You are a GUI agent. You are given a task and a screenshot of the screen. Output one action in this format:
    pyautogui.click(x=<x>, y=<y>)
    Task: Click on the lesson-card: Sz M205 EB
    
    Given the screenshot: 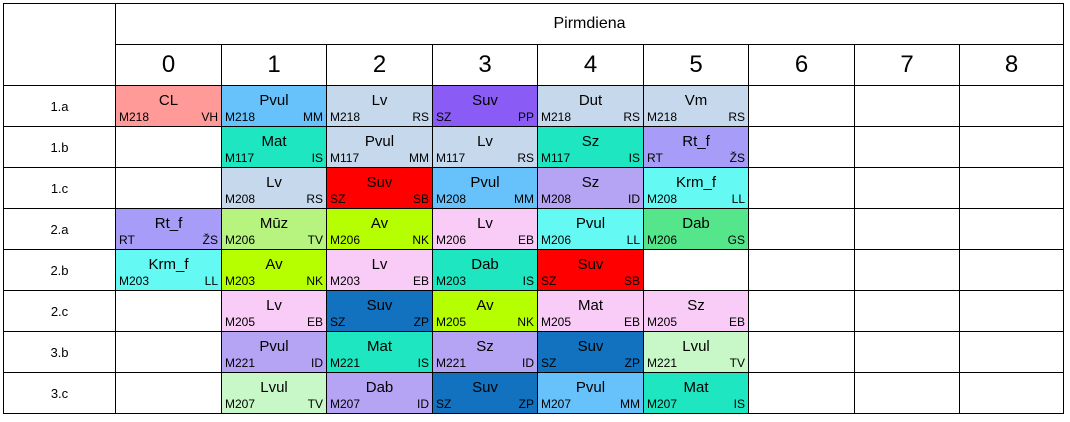 What is the action you would take?
    pyautogui.click(x=696, y=311)
    